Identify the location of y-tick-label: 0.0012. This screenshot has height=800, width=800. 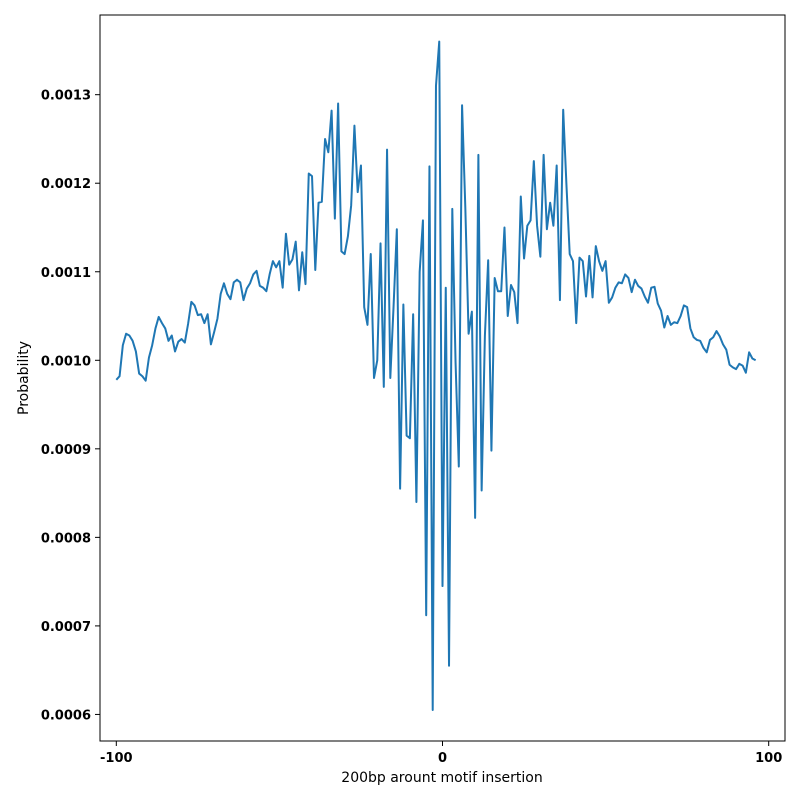
(66, 184).